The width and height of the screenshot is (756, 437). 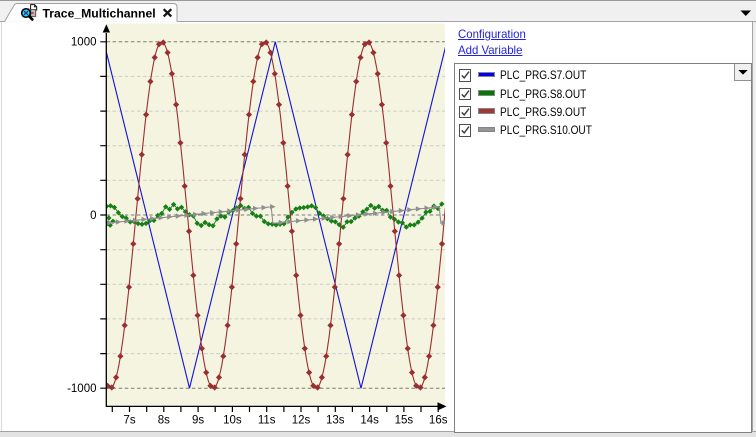 What do you see at coordinates (84, 42) in the screenshot?
I see `svg-text: 1000` at bounding box center [84, 42].